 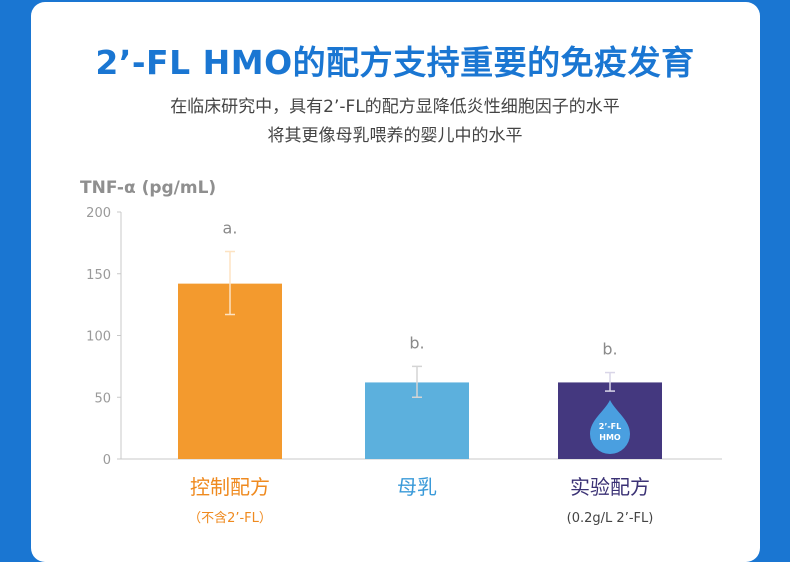 I want to click on page-title: 2’-FL HMO的配方支持重要的免疫发育, so click(x=395, y=62).